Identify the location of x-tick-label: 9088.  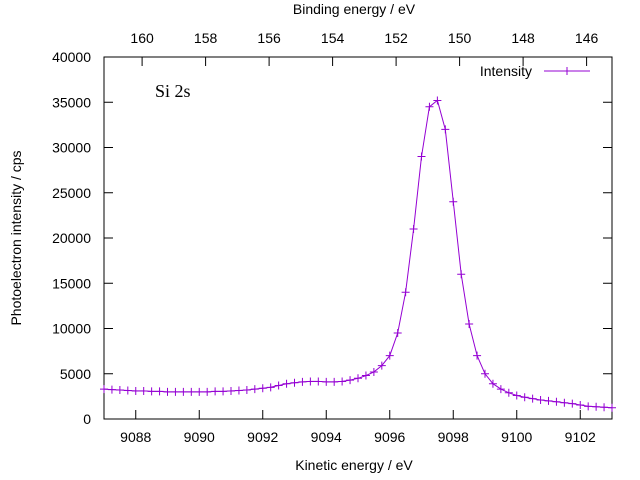
(135, 437).